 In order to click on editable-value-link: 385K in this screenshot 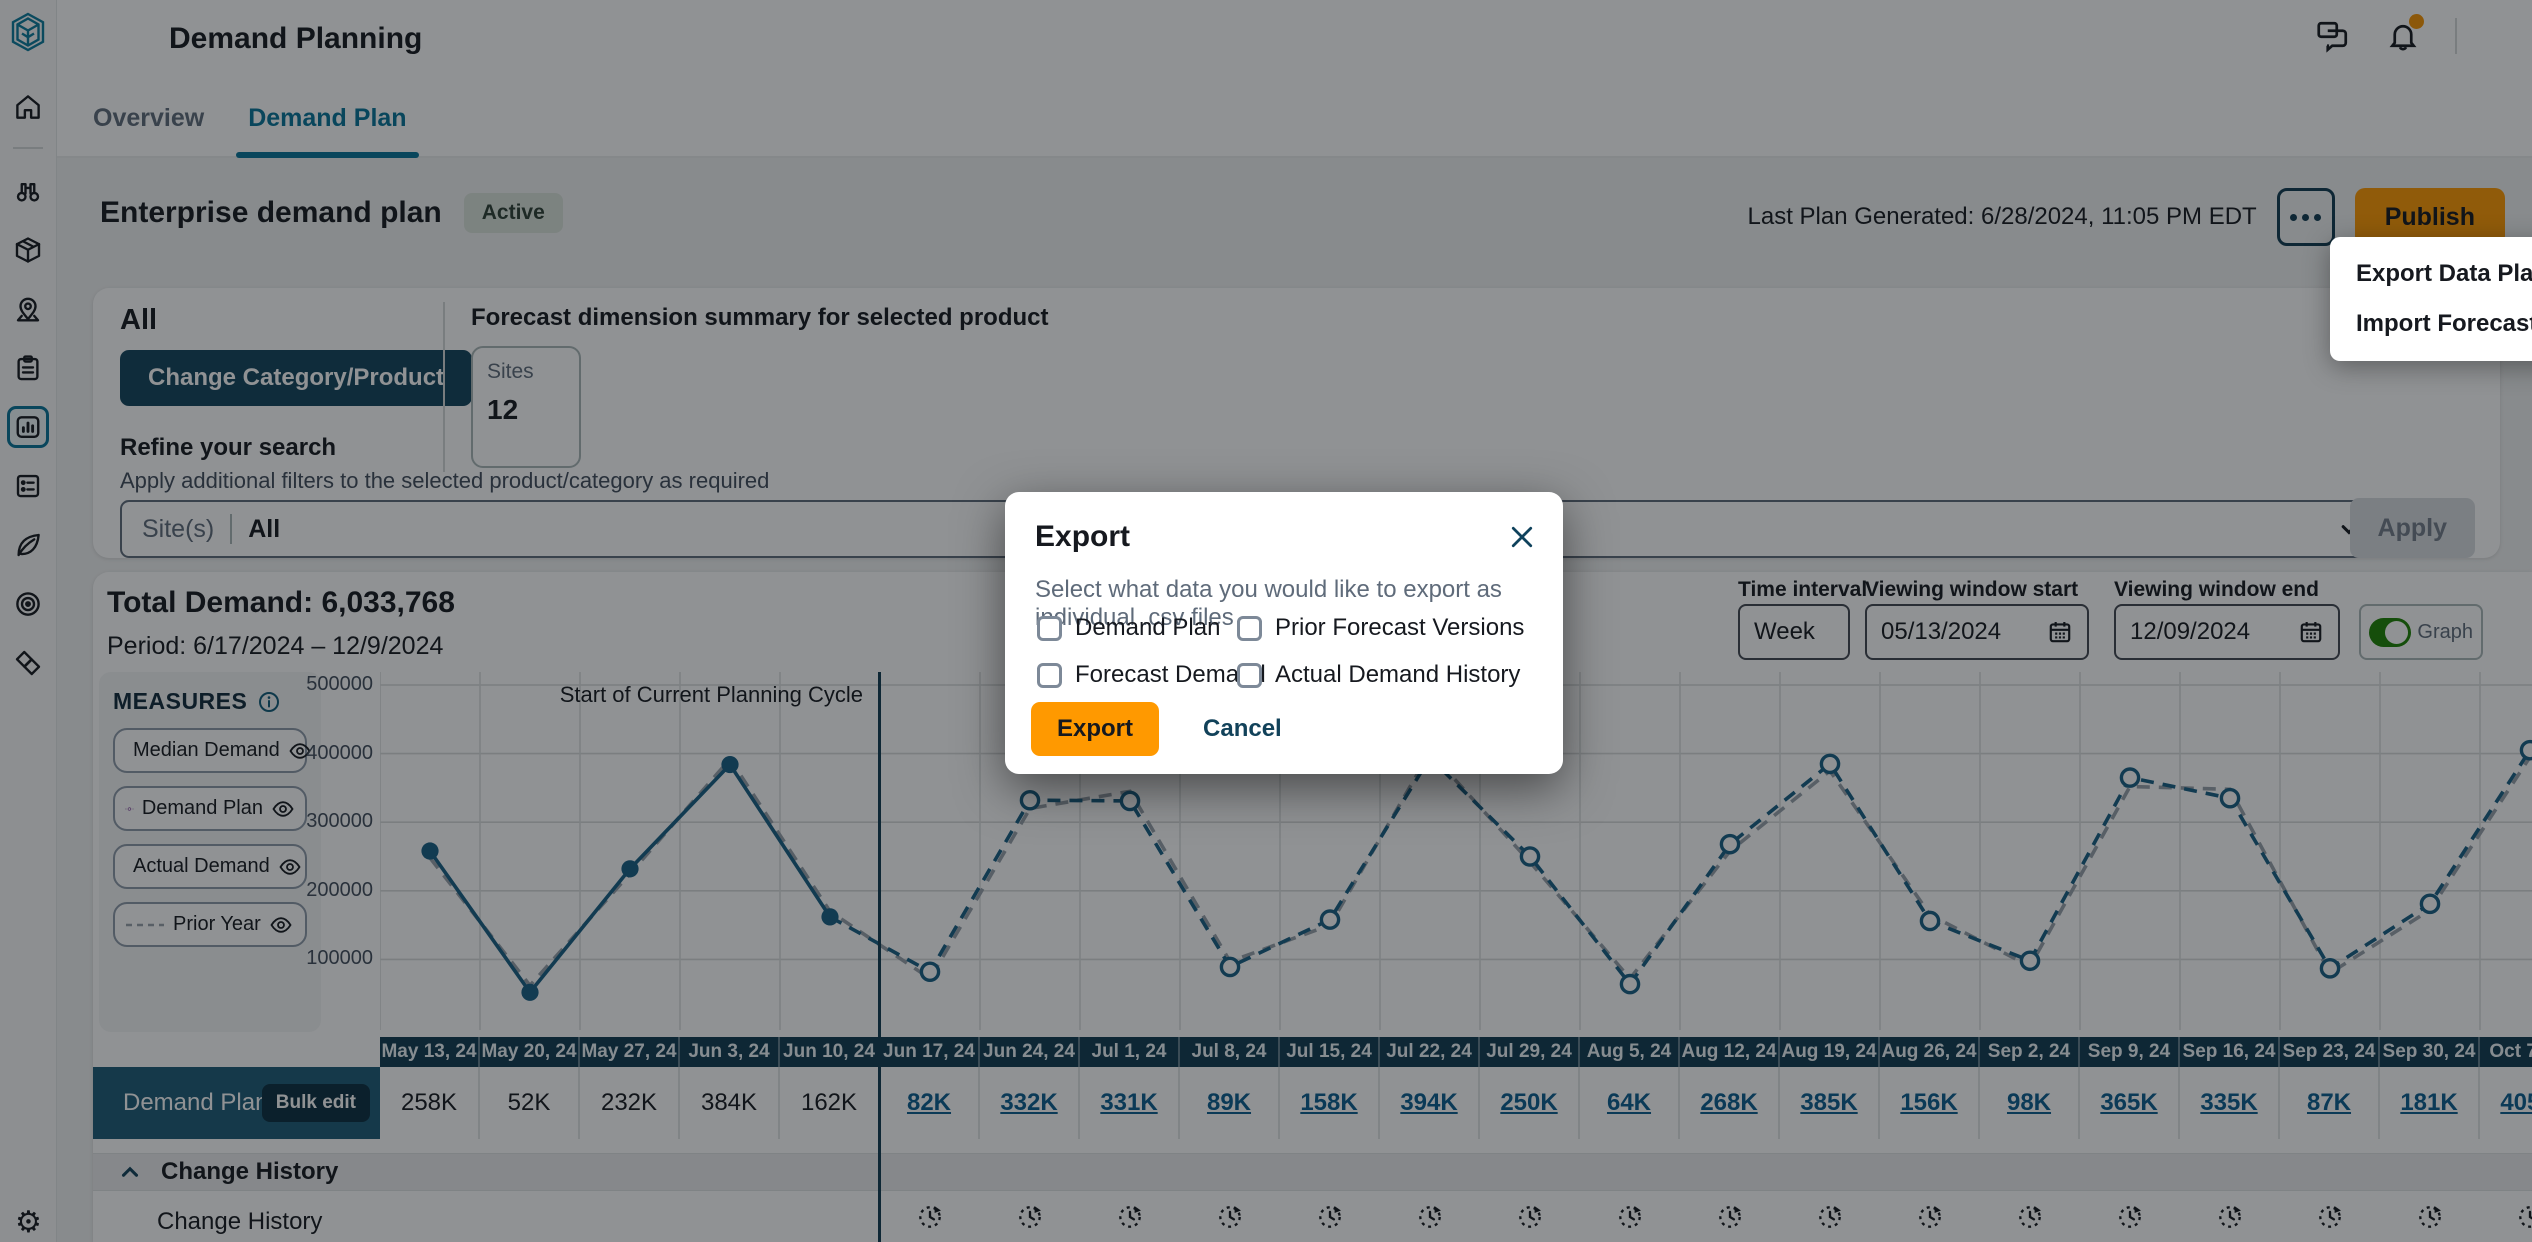, I will do `click(1829, 1102)`.